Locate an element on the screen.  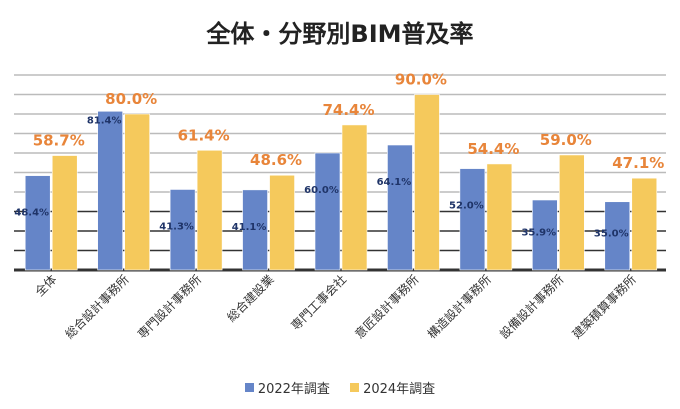
category-label: 専門工事会社 is located at coordinates (319, 303).